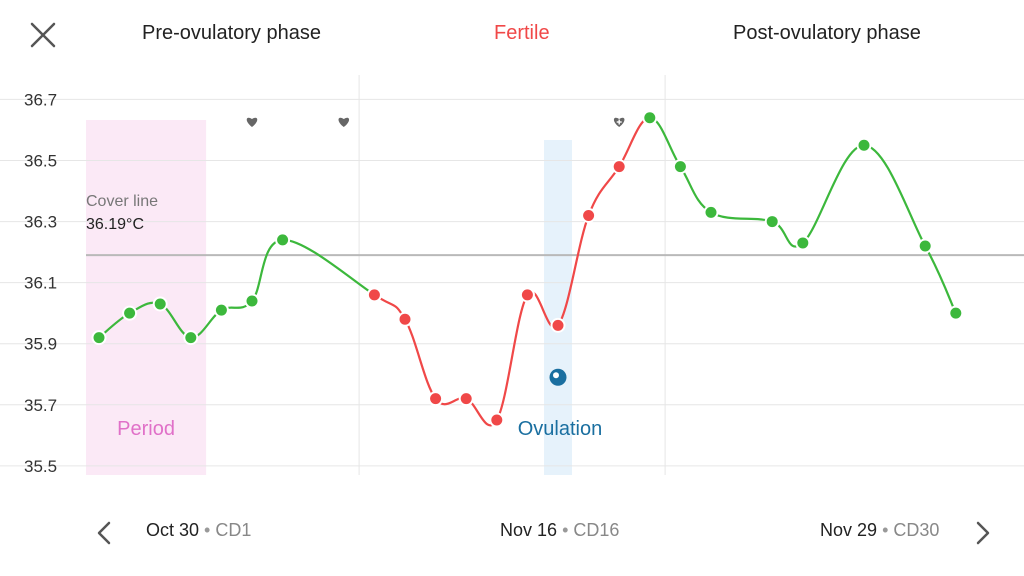  I want to click on x-label-date: Nov 29, so click(849, 530).